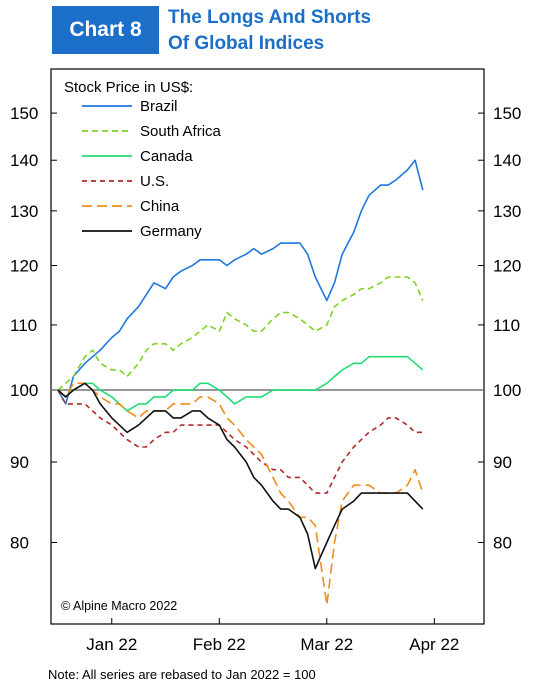 This screenshot has width=539, height=699. Describe the element at coordinates (507, 390) in the screenshot. I see `y-tick-label-right: 100` at that location.